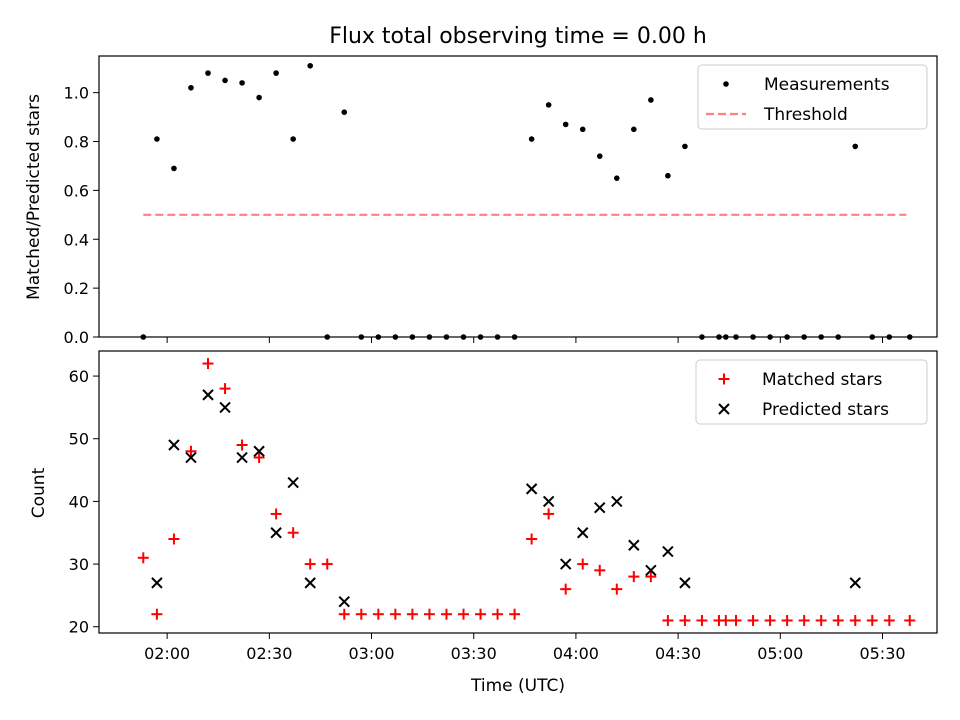 The image size is (960, 720). What do you see at coordinates (79, 564) in the screenshot?
I see `y-tick-label: 30` at bounding box center [79, 564].